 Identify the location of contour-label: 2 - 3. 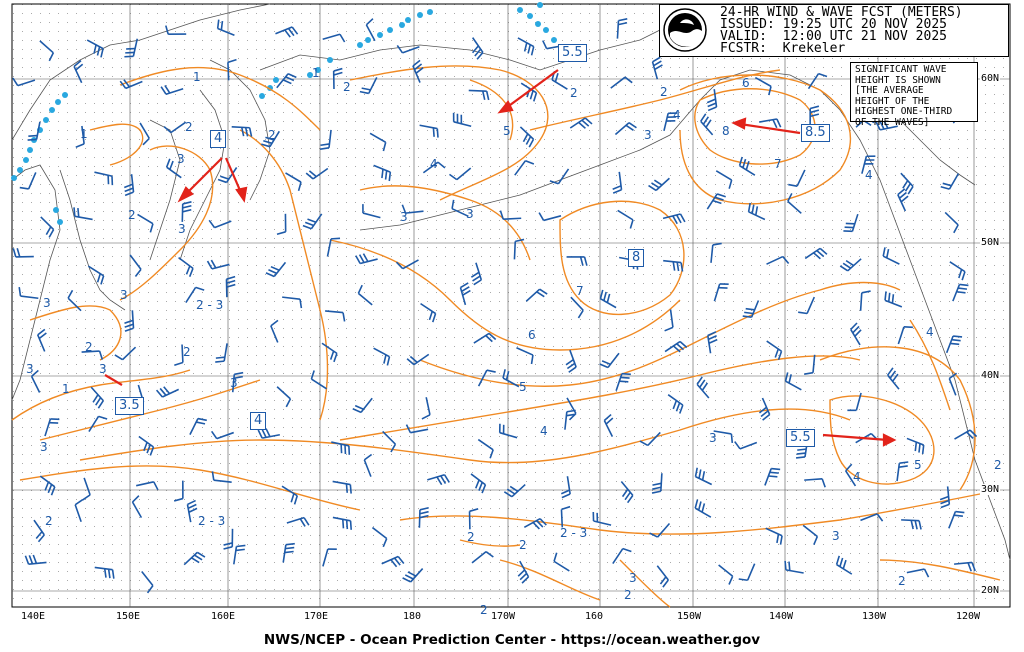
(574, 533).